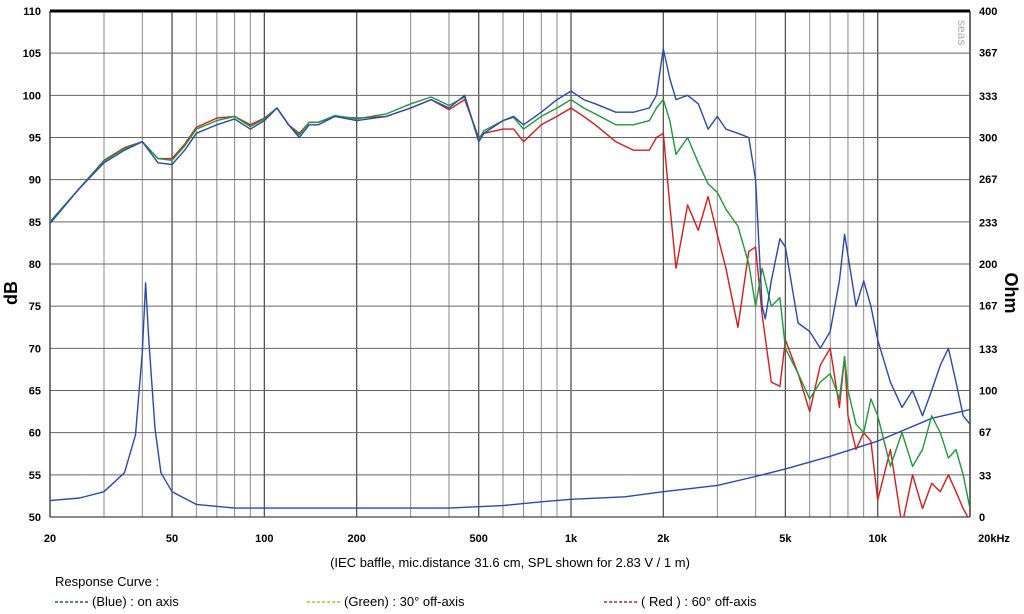  I want to click on y2-tick-label: 167, so click(988, 307).